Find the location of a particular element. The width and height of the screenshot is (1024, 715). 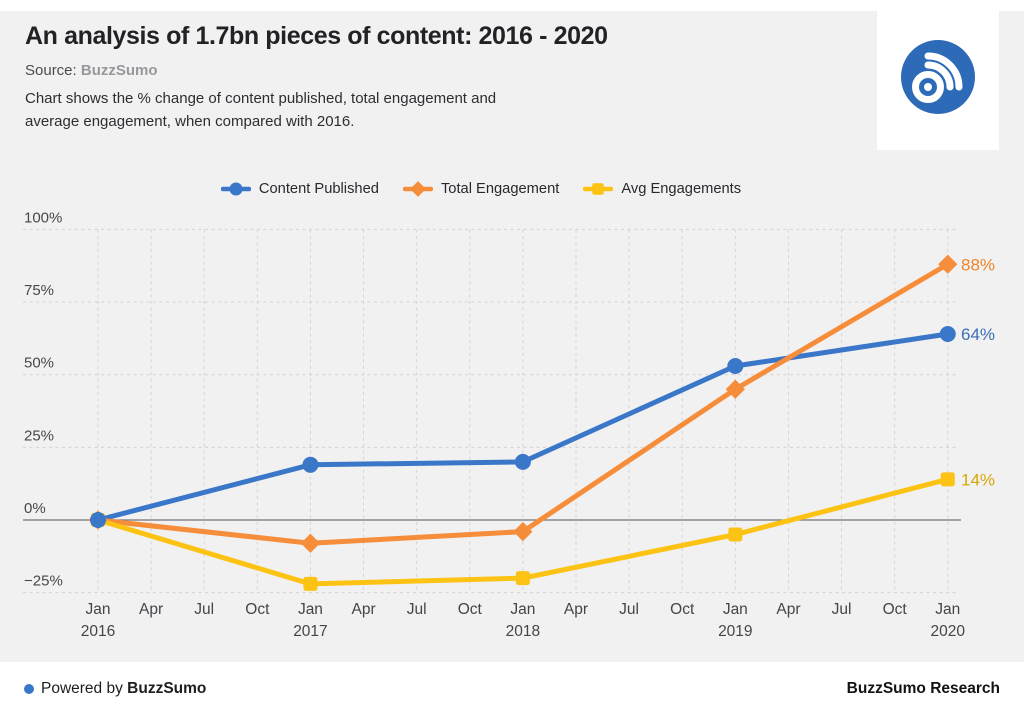

y-axis-tick-label: 75% is located at coordinates (39, 290).